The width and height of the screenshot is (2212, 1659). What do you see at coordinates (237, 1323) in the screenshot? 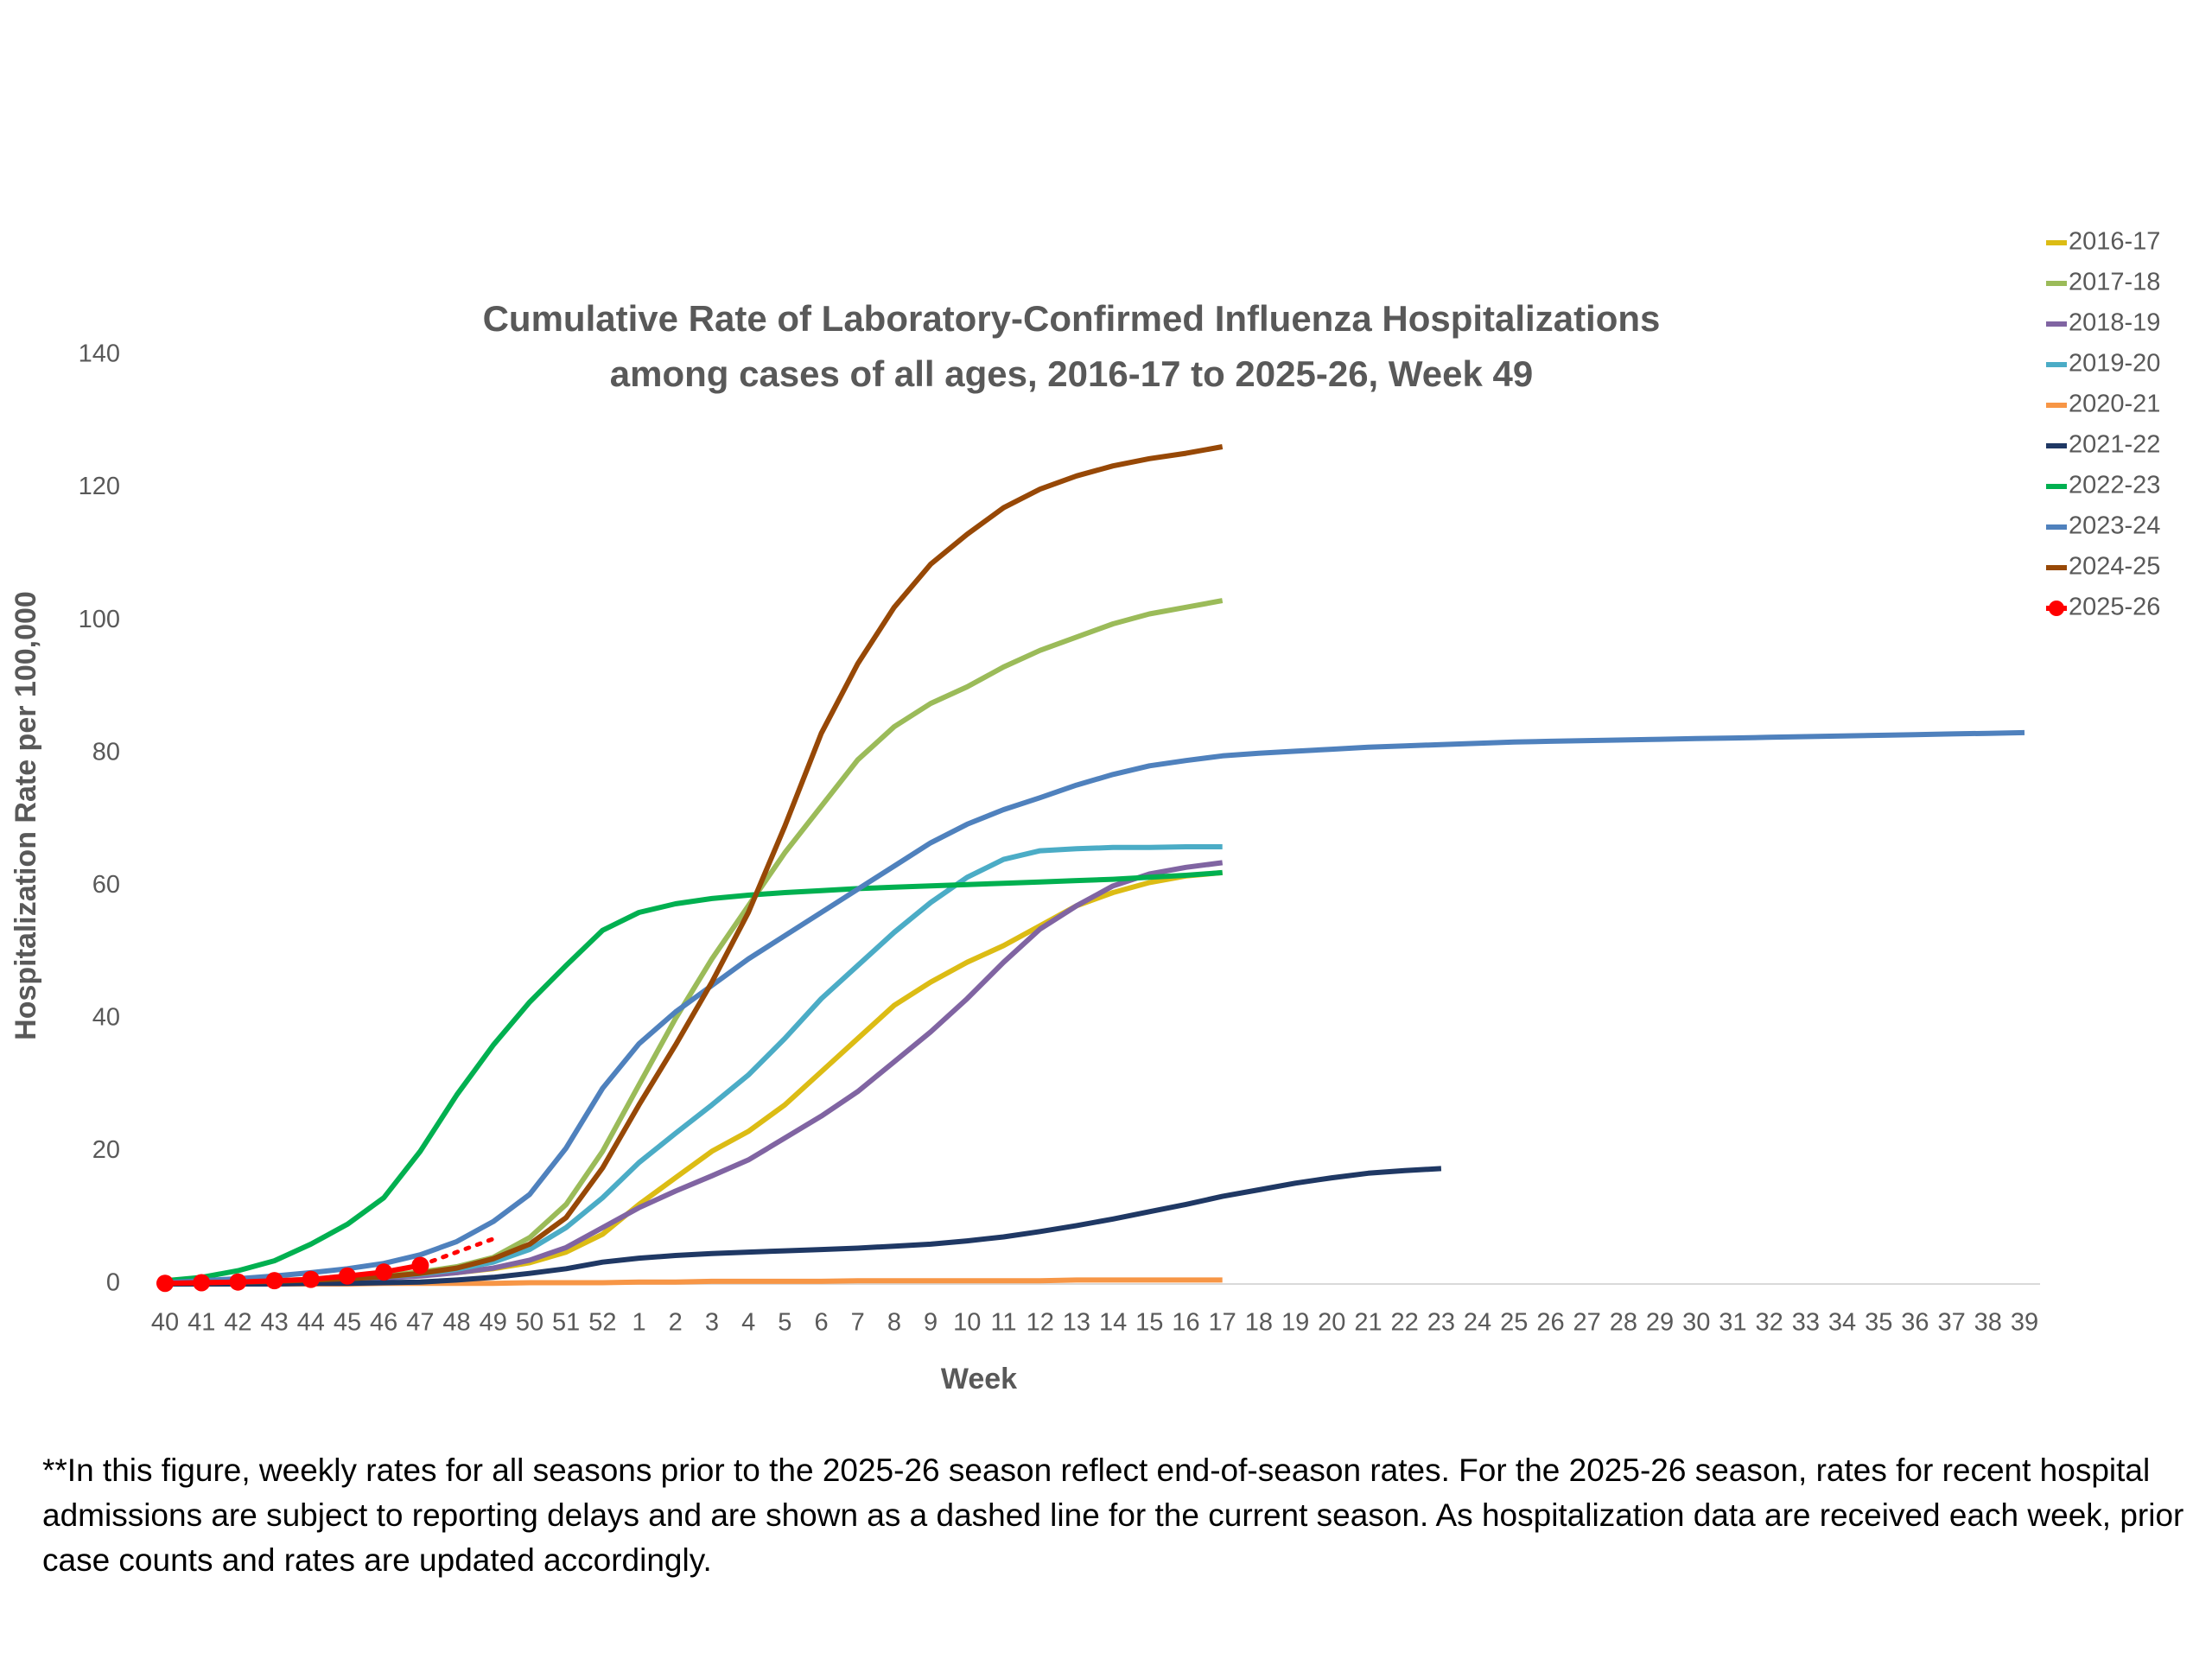
I see `x-tick-label: 42` at bounding box center [237, 1323].